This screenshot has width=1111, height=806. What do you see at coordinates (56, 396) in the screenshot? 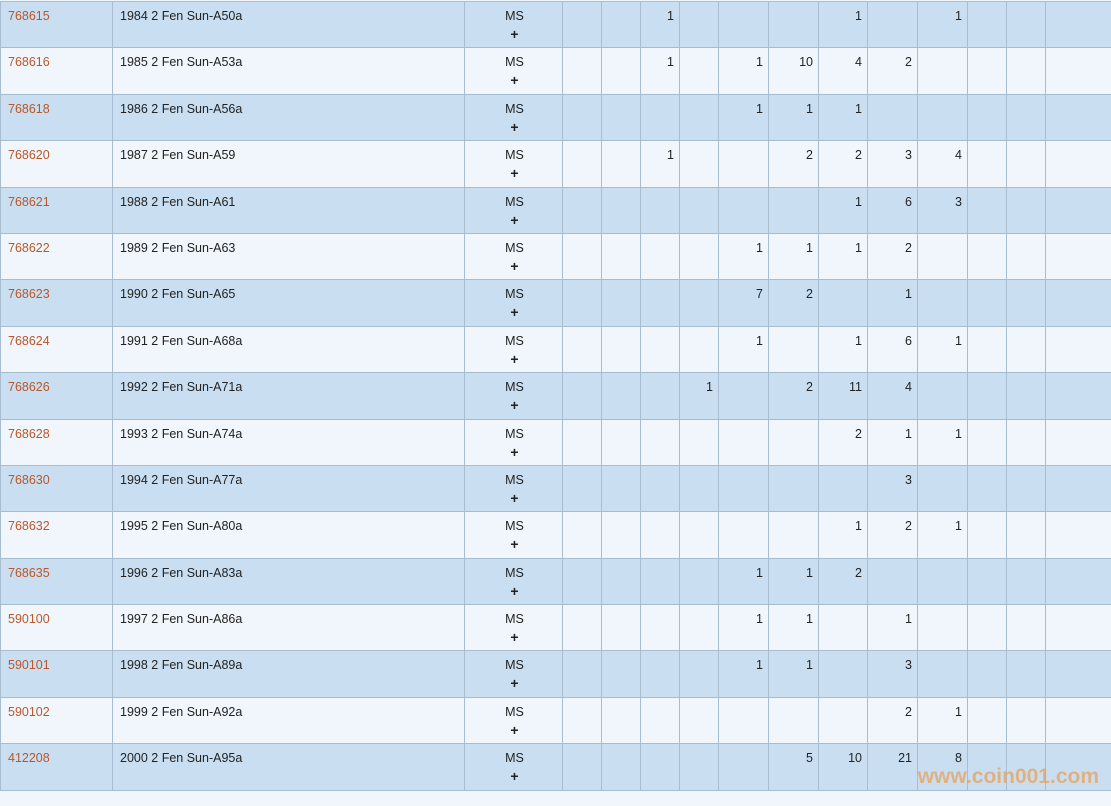
I see `coin-id-cell: 768626` at bounding box center [56, 396].